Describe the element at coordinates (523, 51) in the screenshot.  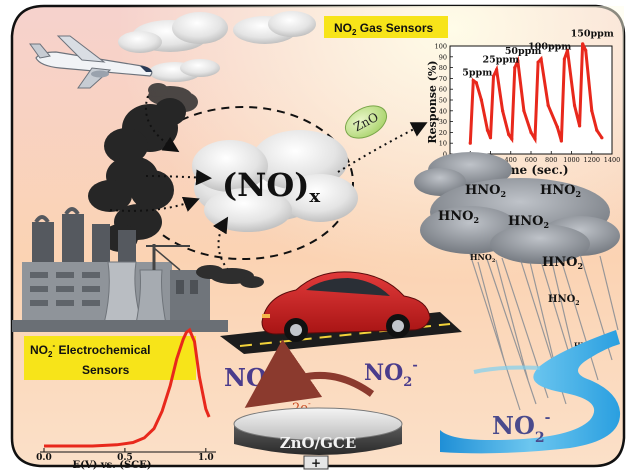
I see `gas-concentration-label: 50ppm` at that location.